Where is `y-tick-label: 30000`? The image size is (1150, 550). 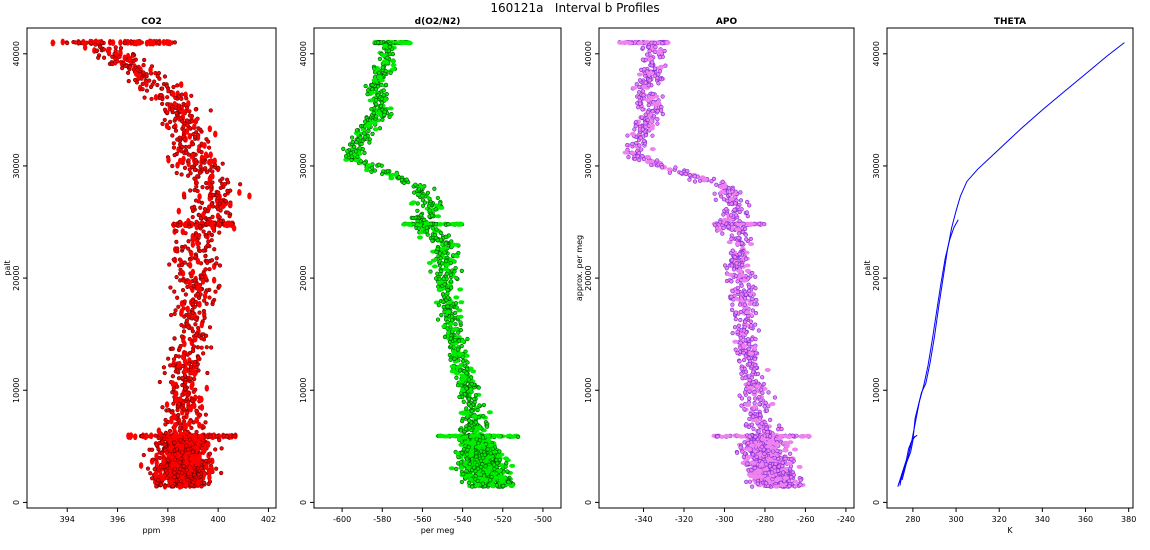
y-tick-label: 30000 is located at coordinates (303, 165).